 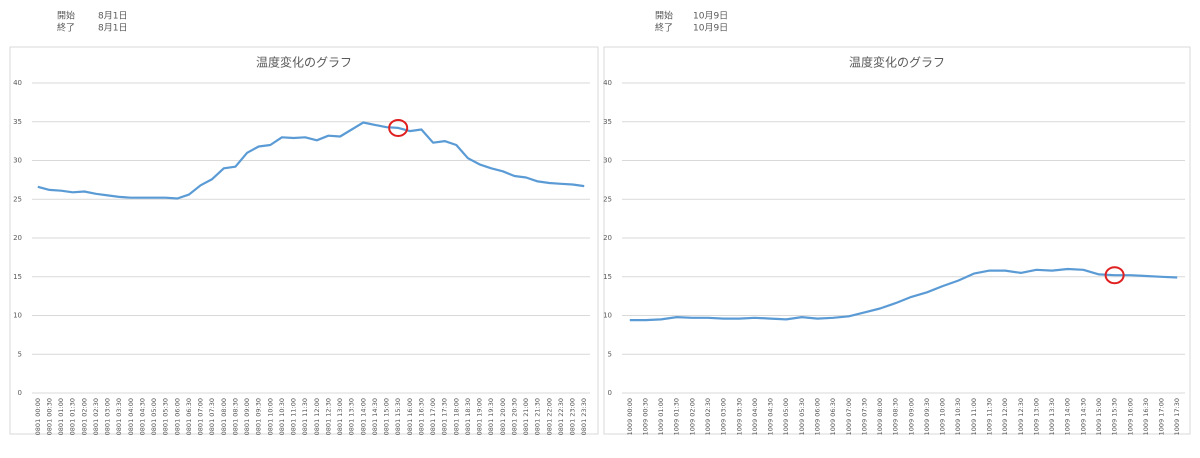 What do you see at coordinates (38, 416) in the screenshot?
I see `x-tick-label: 0801 00:00` at bounding box center [38, 416].